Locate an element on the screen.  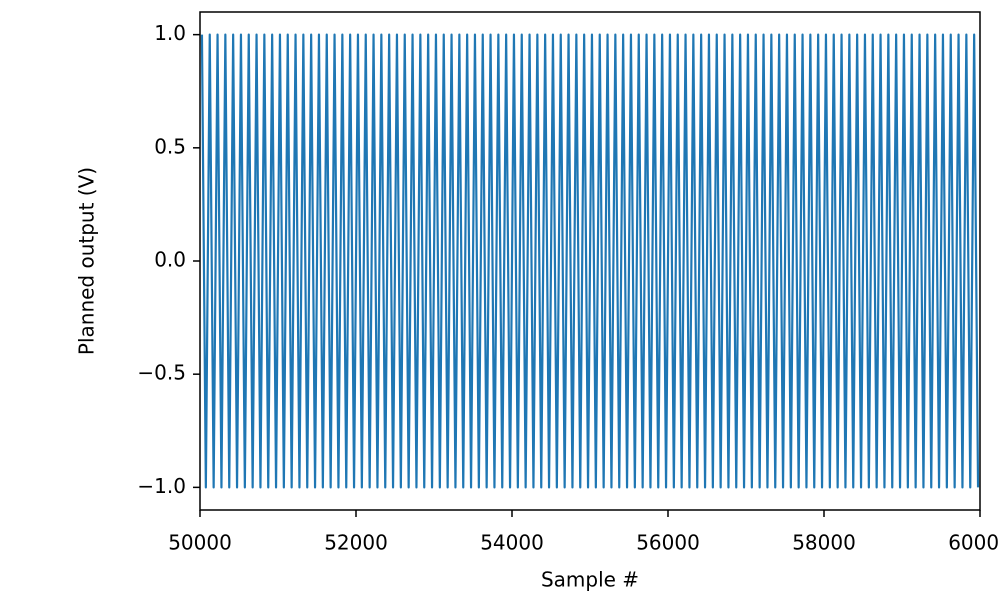
x-tick-label: 50000 is located at coordinates (200, 543).